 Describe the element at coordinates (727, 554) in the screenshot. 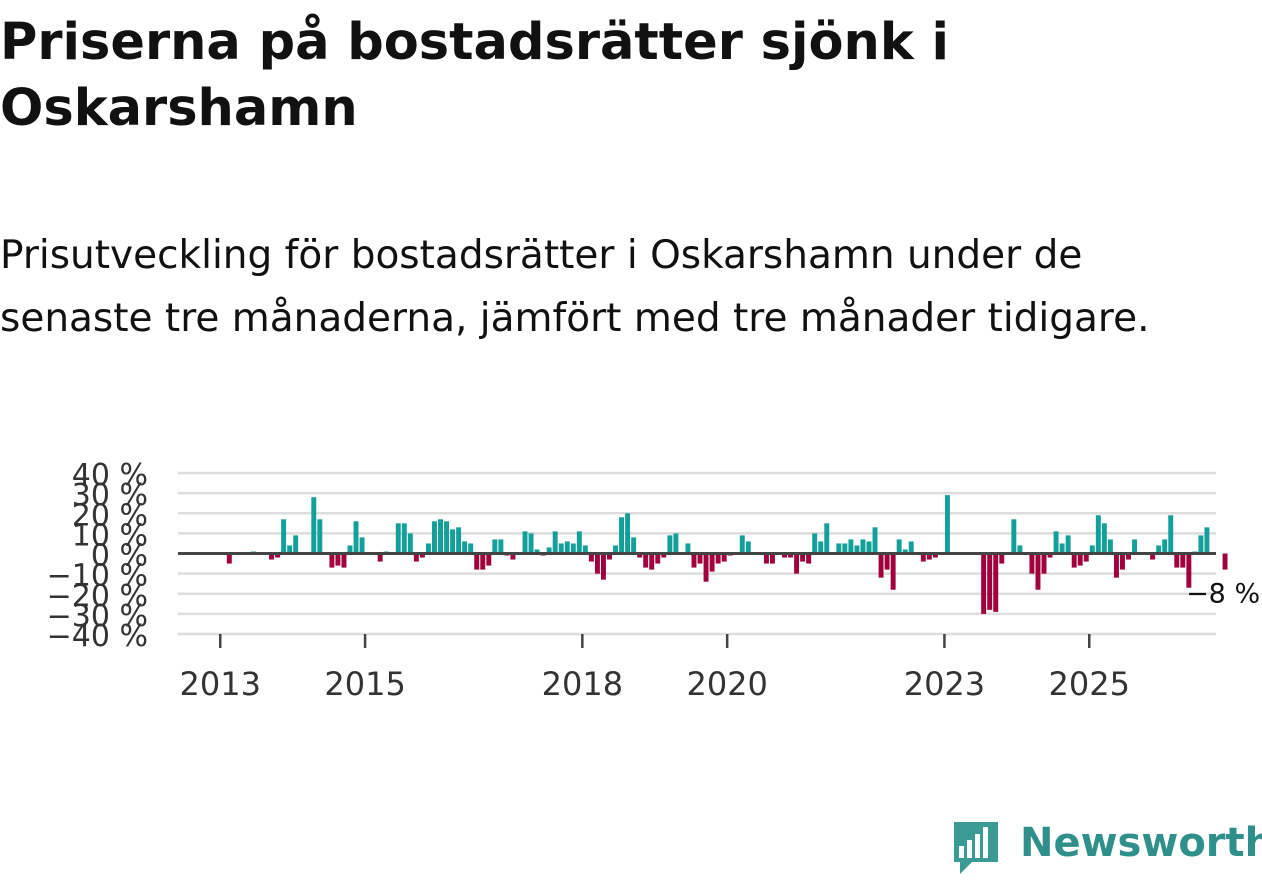

I see `bars` at that location.